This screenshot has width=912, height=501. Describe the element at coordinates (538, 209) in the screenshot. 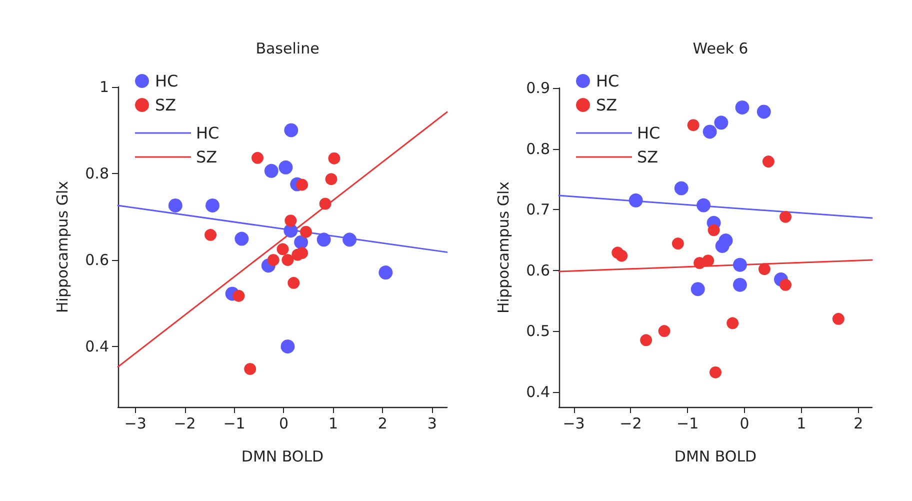

I see `y-tick-label: 0.7` at that location.